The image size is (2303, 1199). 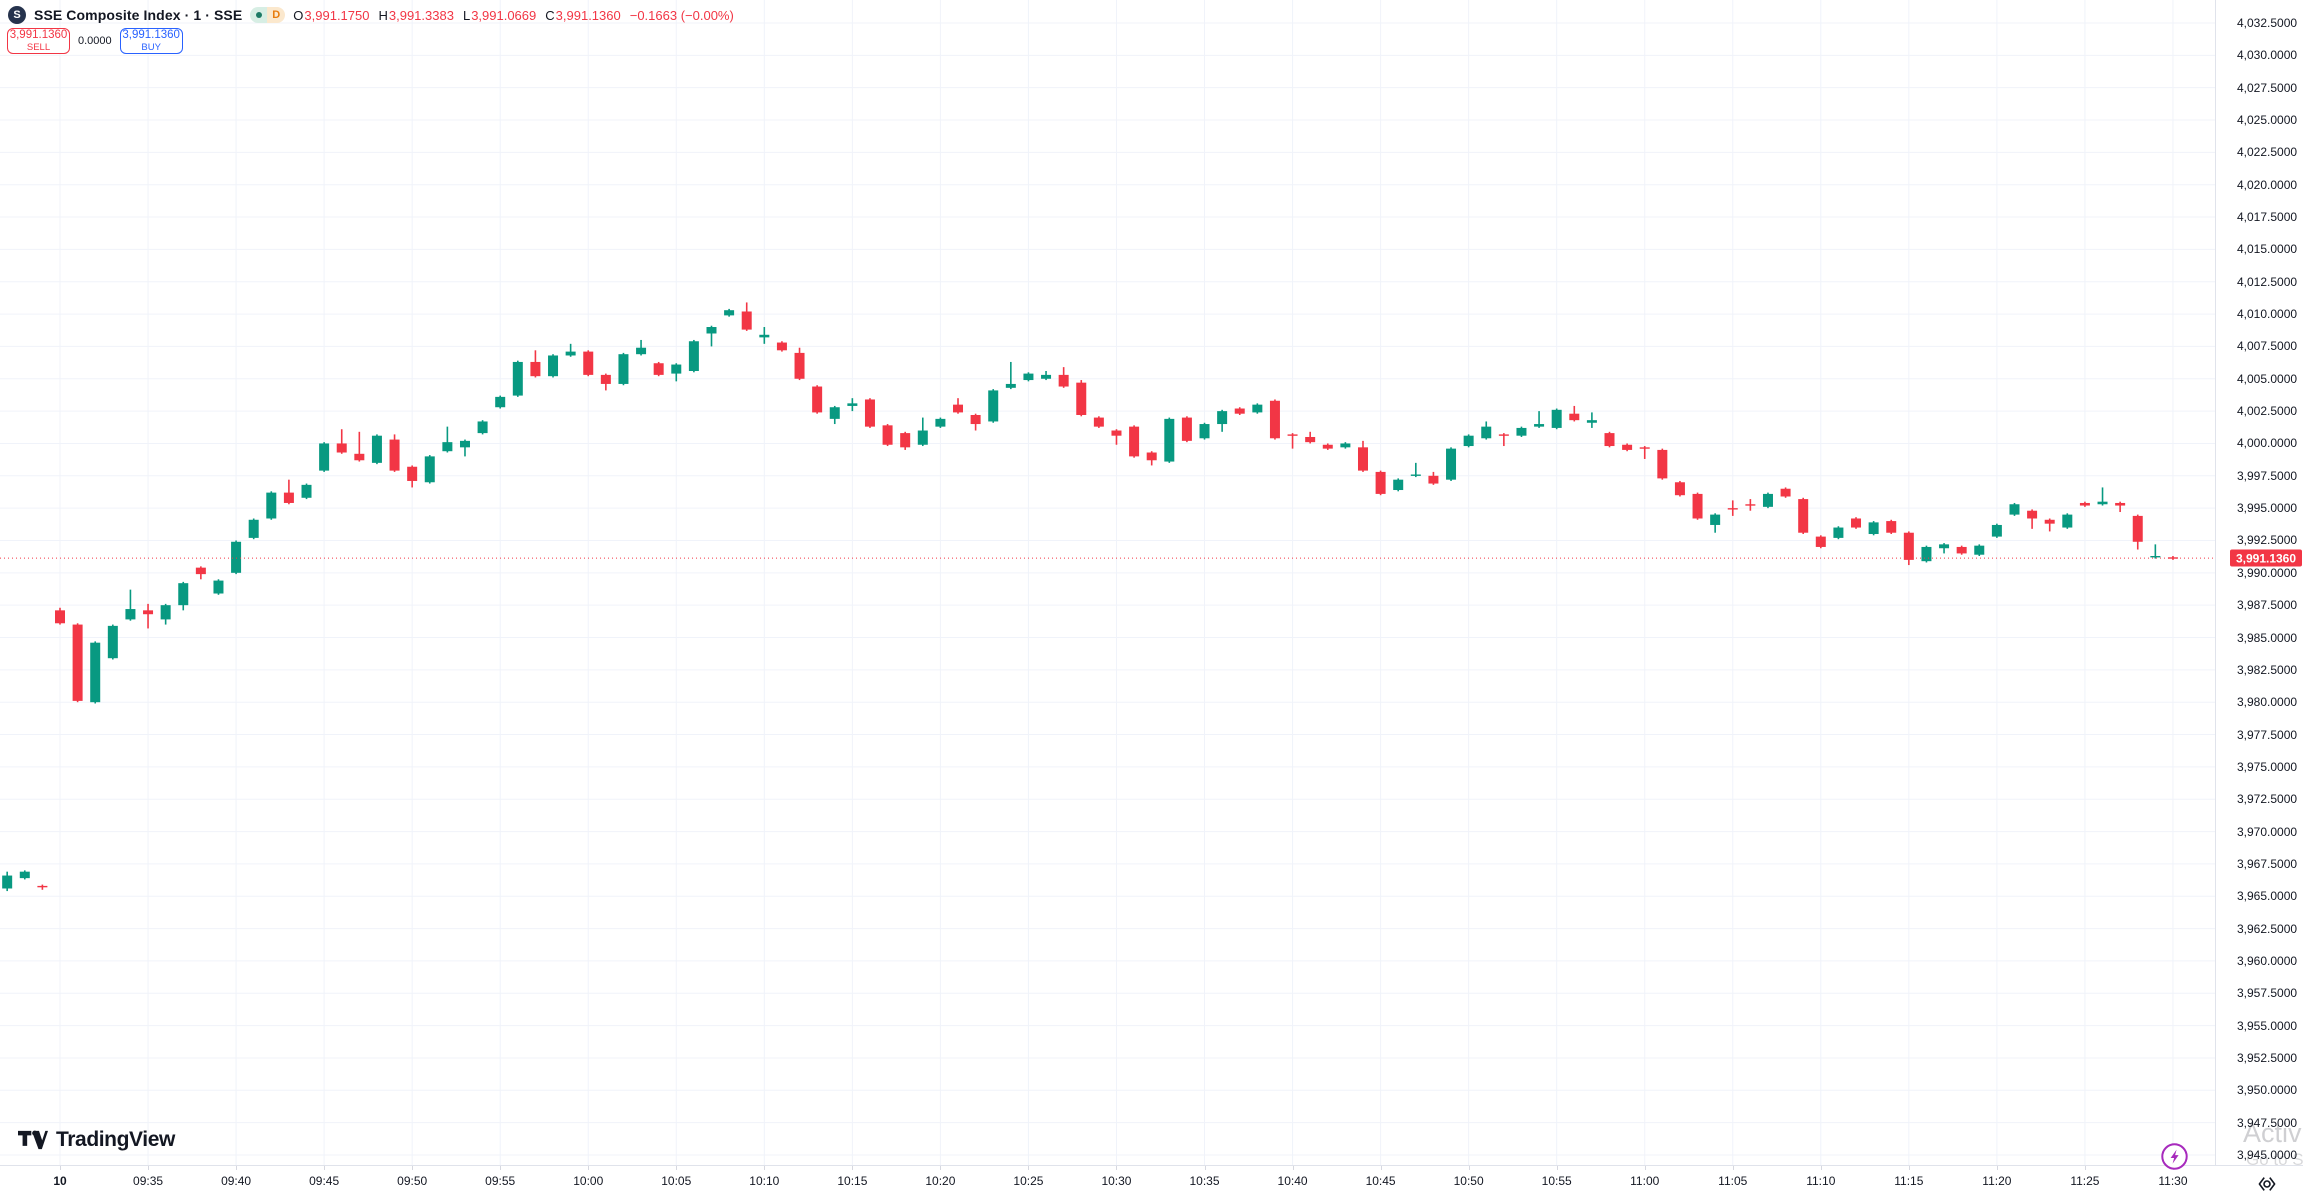 I want to click on time-axis-label: 10, so click(x=60, y=1181).